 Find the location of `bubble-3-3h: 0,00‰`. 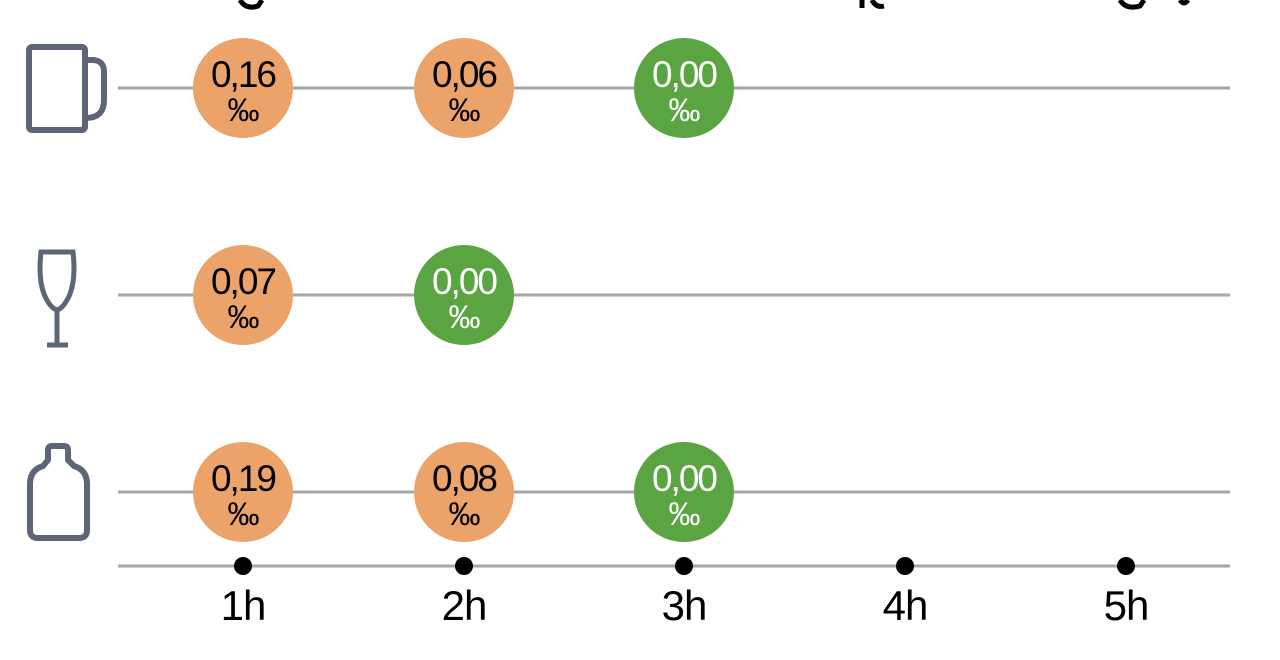

bubble-3-3h: 0,00‰ is located at coordinates (684, 492).